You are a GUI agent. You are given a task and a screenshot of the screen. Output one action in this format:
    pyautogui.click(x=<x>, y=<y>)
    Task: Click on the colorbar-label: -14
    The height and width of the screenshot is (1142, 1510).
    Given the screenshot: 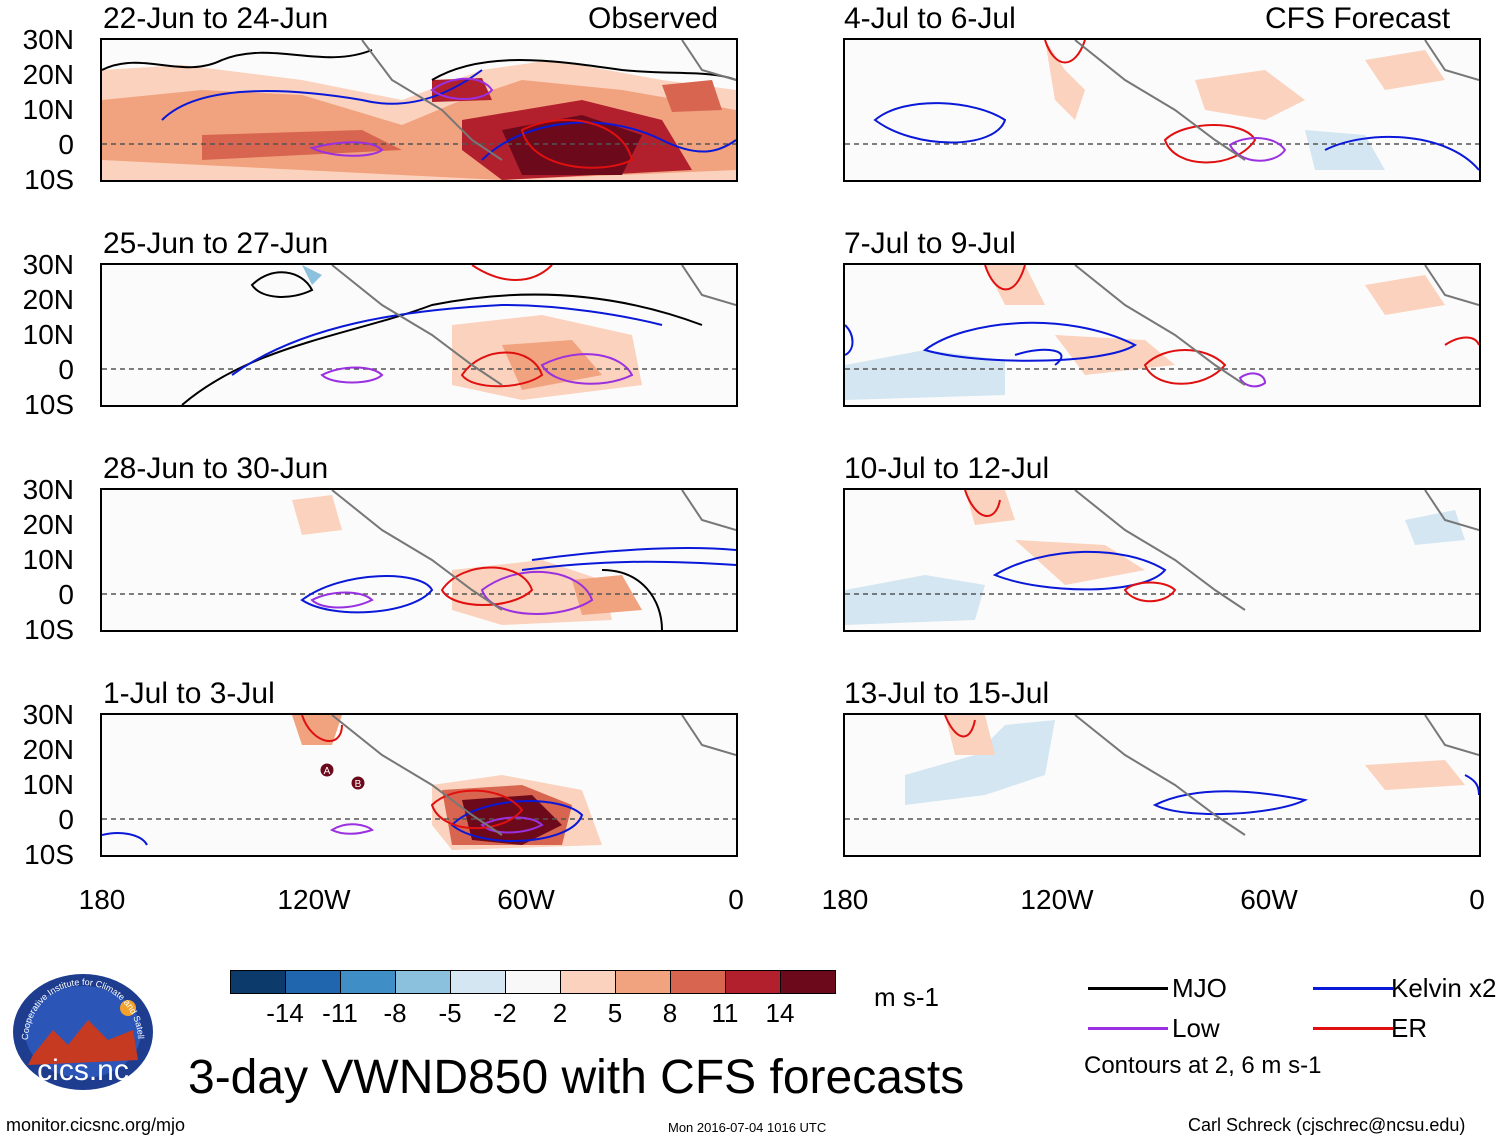 What is the action you would take?
    pyautogui.click(x=285, y=1013)
    